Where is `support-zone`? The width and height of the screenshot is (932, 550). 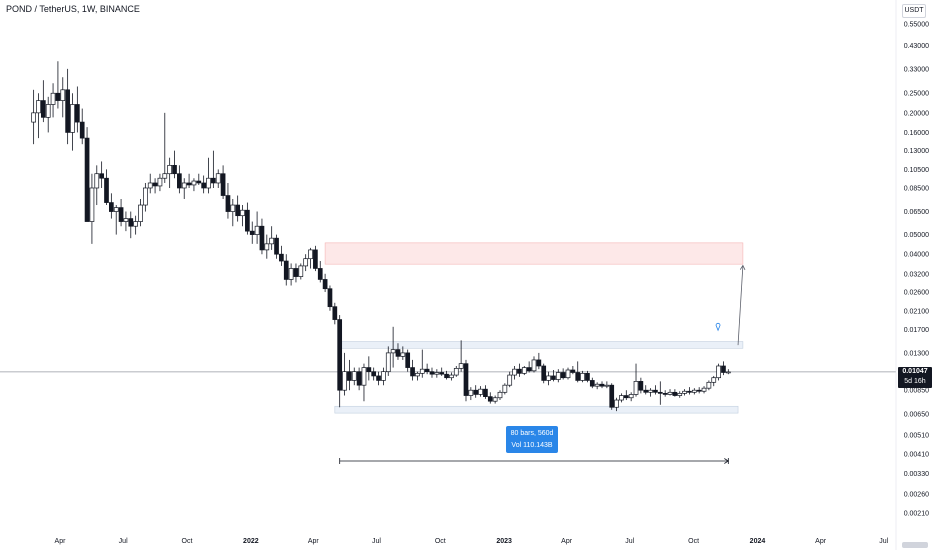
support-zone is located at coordinates (541, 345).